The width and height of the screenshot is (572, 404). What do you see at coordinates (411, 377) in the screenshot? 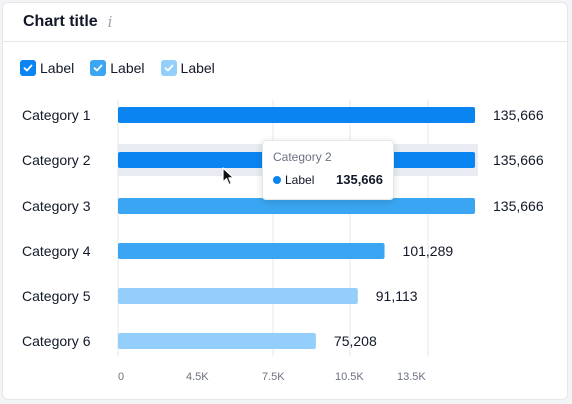
I see `x-tick-label: 13.5K` at bounding box center [411, 377].